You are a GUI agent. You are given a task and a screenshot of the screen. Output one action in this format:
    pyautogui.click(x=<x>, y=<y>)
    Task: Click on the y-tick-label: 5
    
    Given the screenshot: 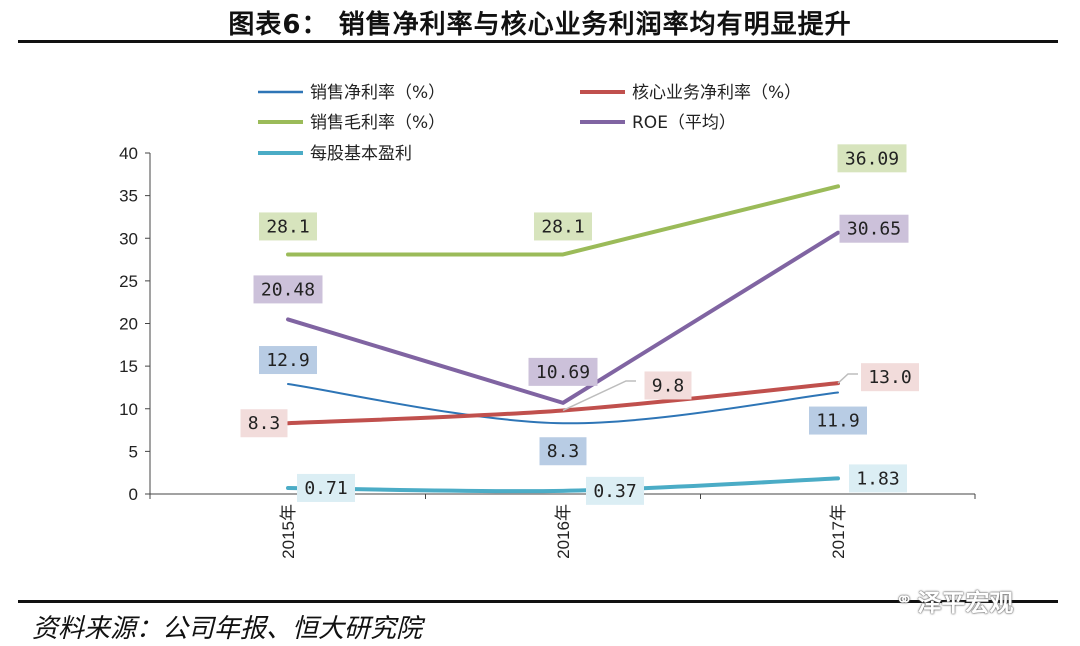 What is the action you would take?
    pyautogui.click(x=133, y=451)
    